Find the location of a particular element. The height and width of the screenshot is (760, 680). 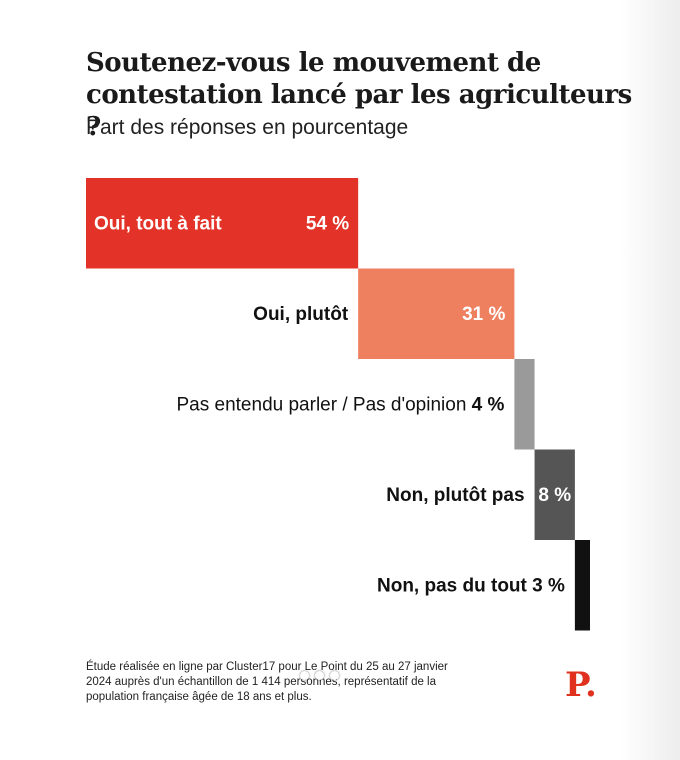

category-label: Non, pas du tout is located at coordinates (452, 585).